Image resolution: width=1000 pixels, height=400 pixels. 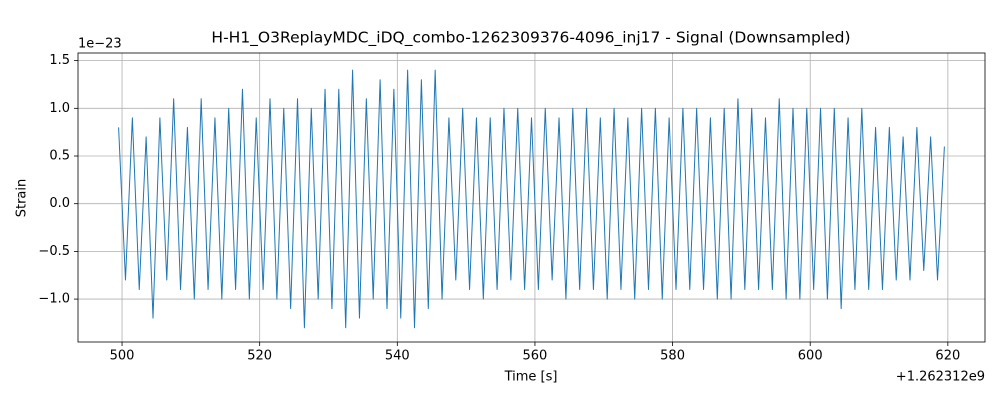 What do you see at coordinates (531, 377) in the screenshot?
I see `x-axis-label: Time [s]` at bounding box center [531, 377].